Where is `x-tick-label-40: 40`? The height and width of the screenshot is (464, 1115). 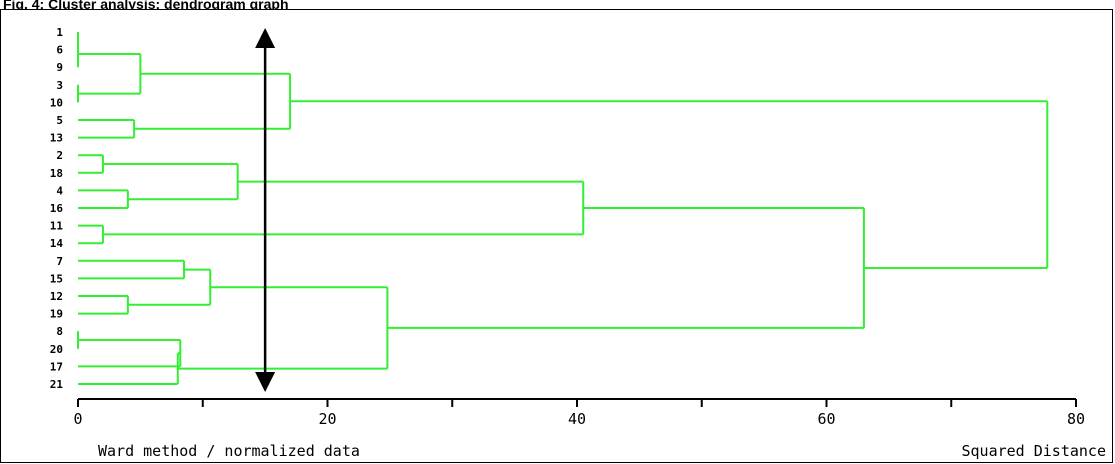
x-tick-label-40: 40 is located at coordinates (577, 419).